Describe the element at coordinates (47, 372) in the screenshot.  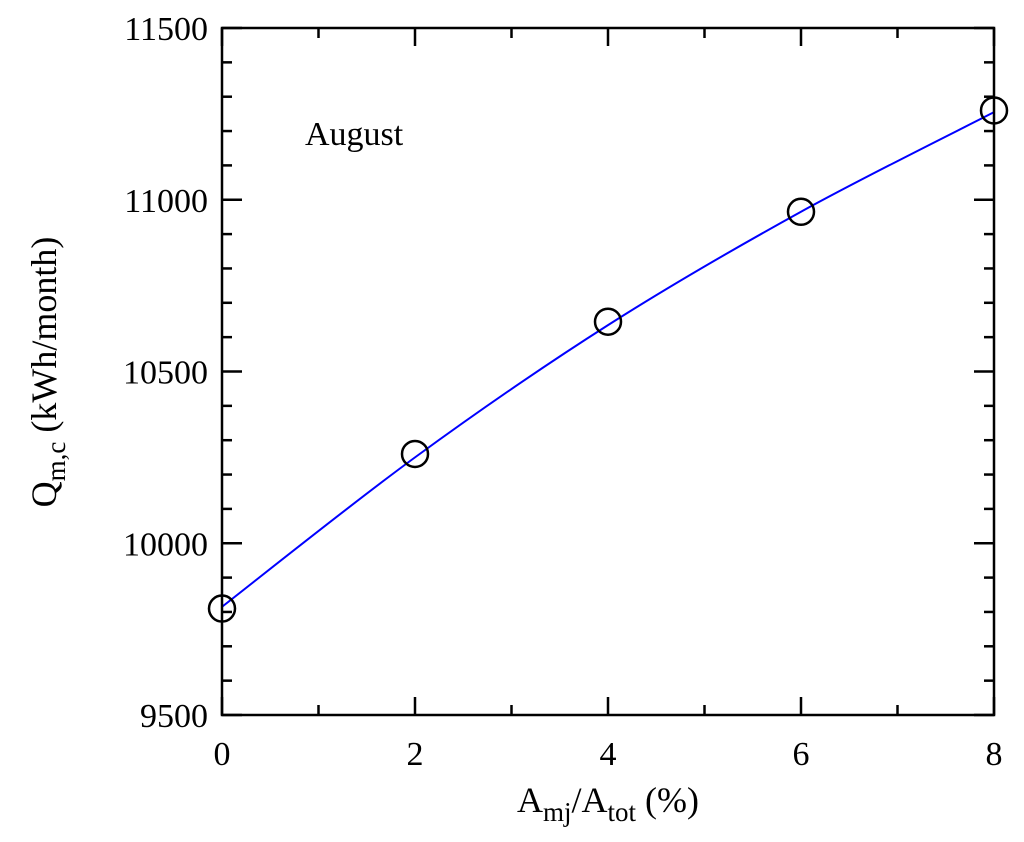
I see `y-axis-title: Qm,c (kWh/month)` at that location.